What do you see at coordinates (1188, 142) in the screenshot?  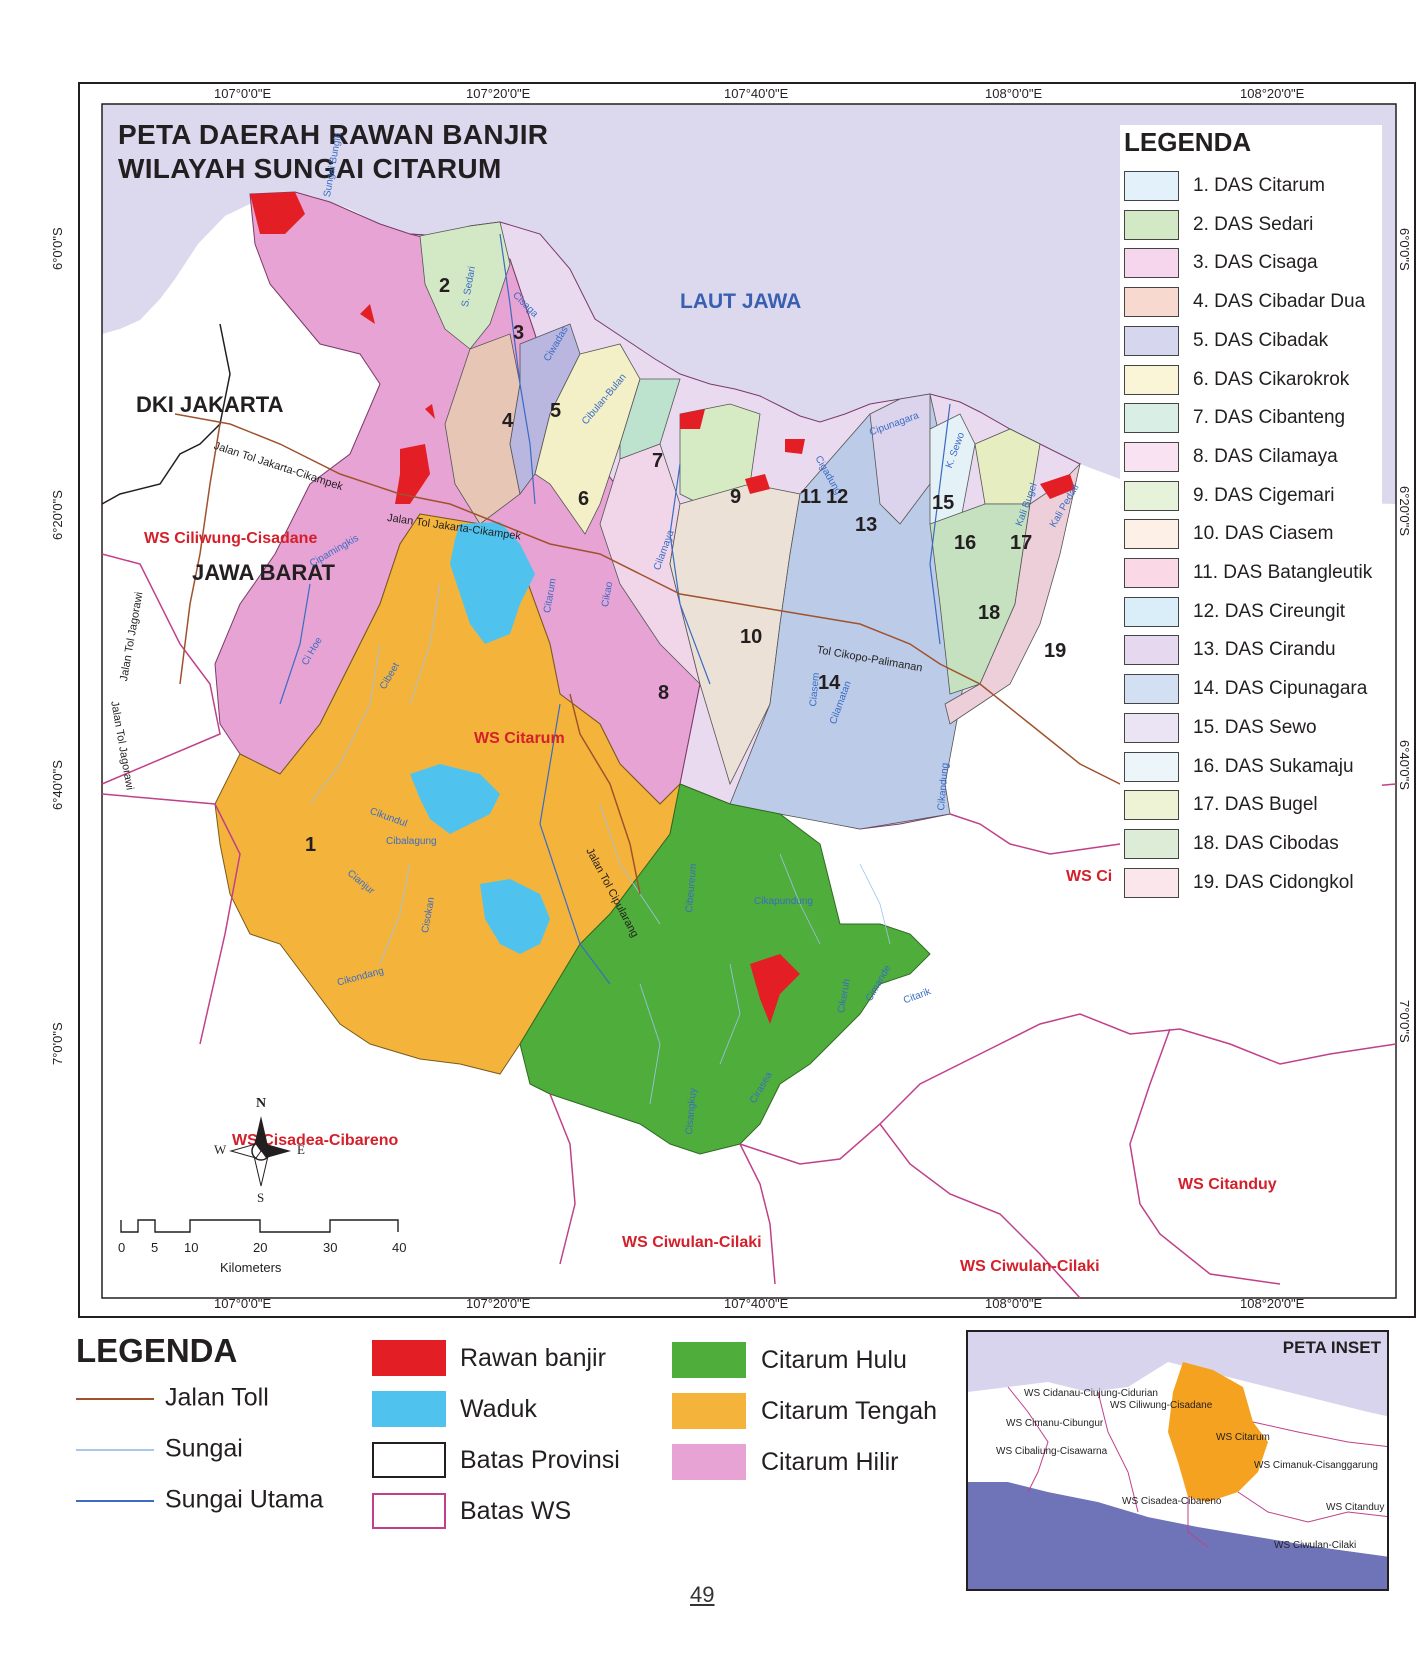 I see `das-legend-title: LEGENDA` at bounding box center [1188, 142].